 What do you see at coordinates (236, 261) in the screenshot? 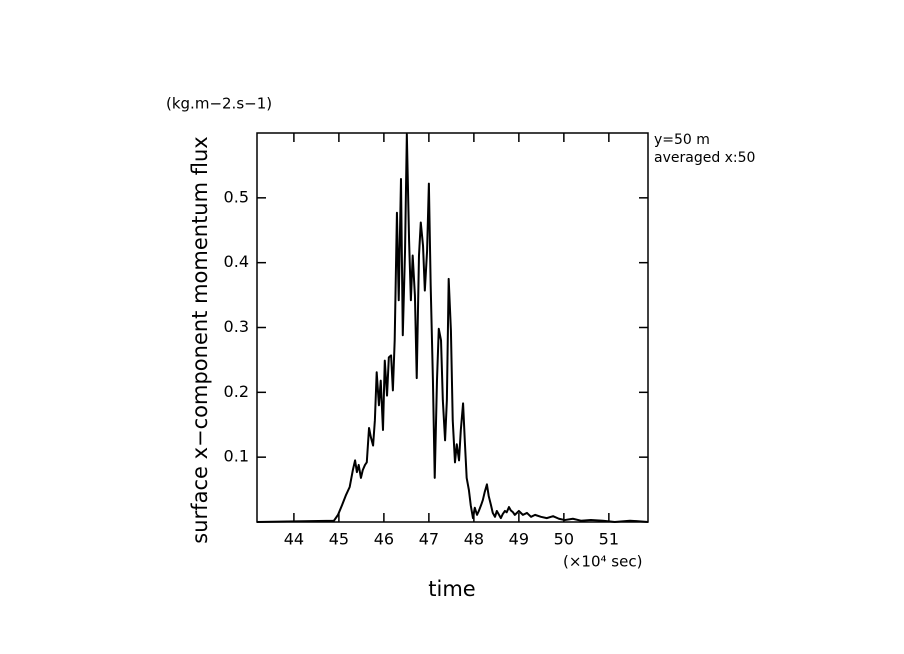
I see `y-tick-label: 0.4` at bounding box center [236, 261].